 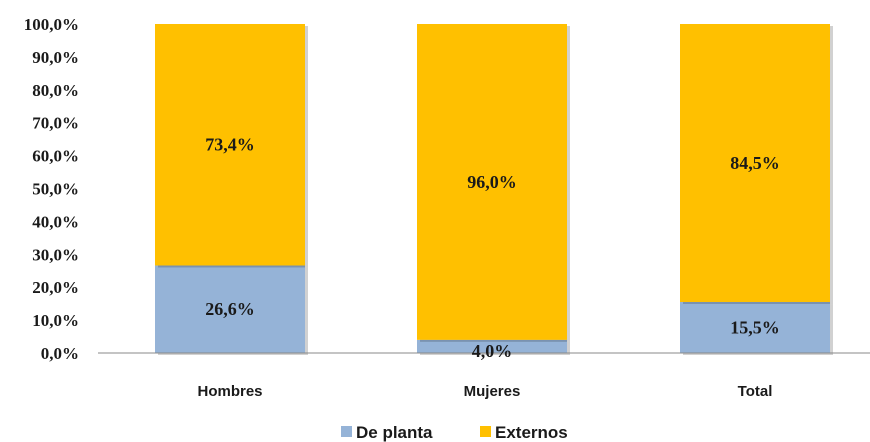 I want to click on category-label: Total, so click(x=755, y=391).